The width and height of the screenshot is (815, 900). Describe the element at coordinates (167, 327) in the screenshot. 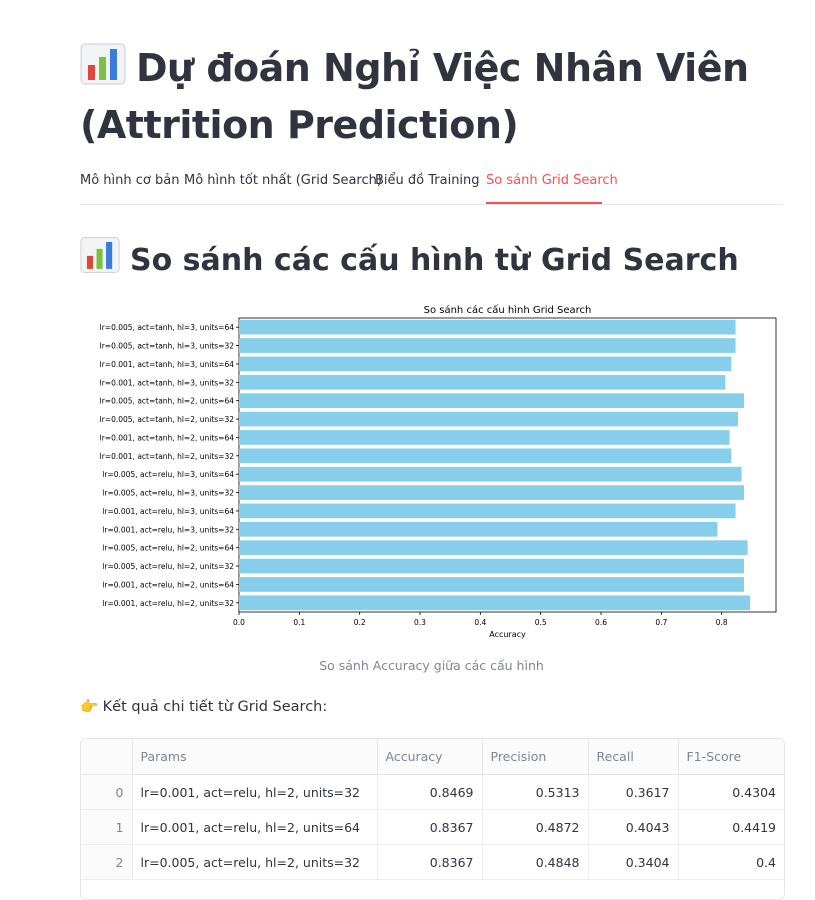

I see `y-tick-label: lr=0.005, act=tanh, hl=3, units=64` at that location.